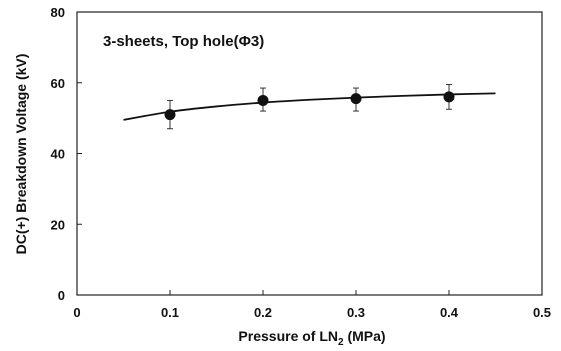 The width and height of the screenshot is (561, 351). What do you see at coordinates (66, 154) in the screenshot?
I see `y-axis-ticks: 0 20 40 60 80` at bounding box center [66, 154].